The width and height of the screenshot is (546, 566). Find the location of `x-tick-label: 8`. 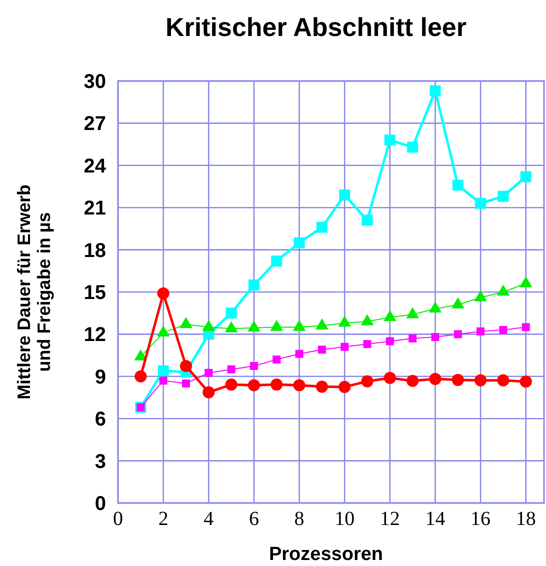

x-tick-label: 8 is located at coordinates (299, 519).